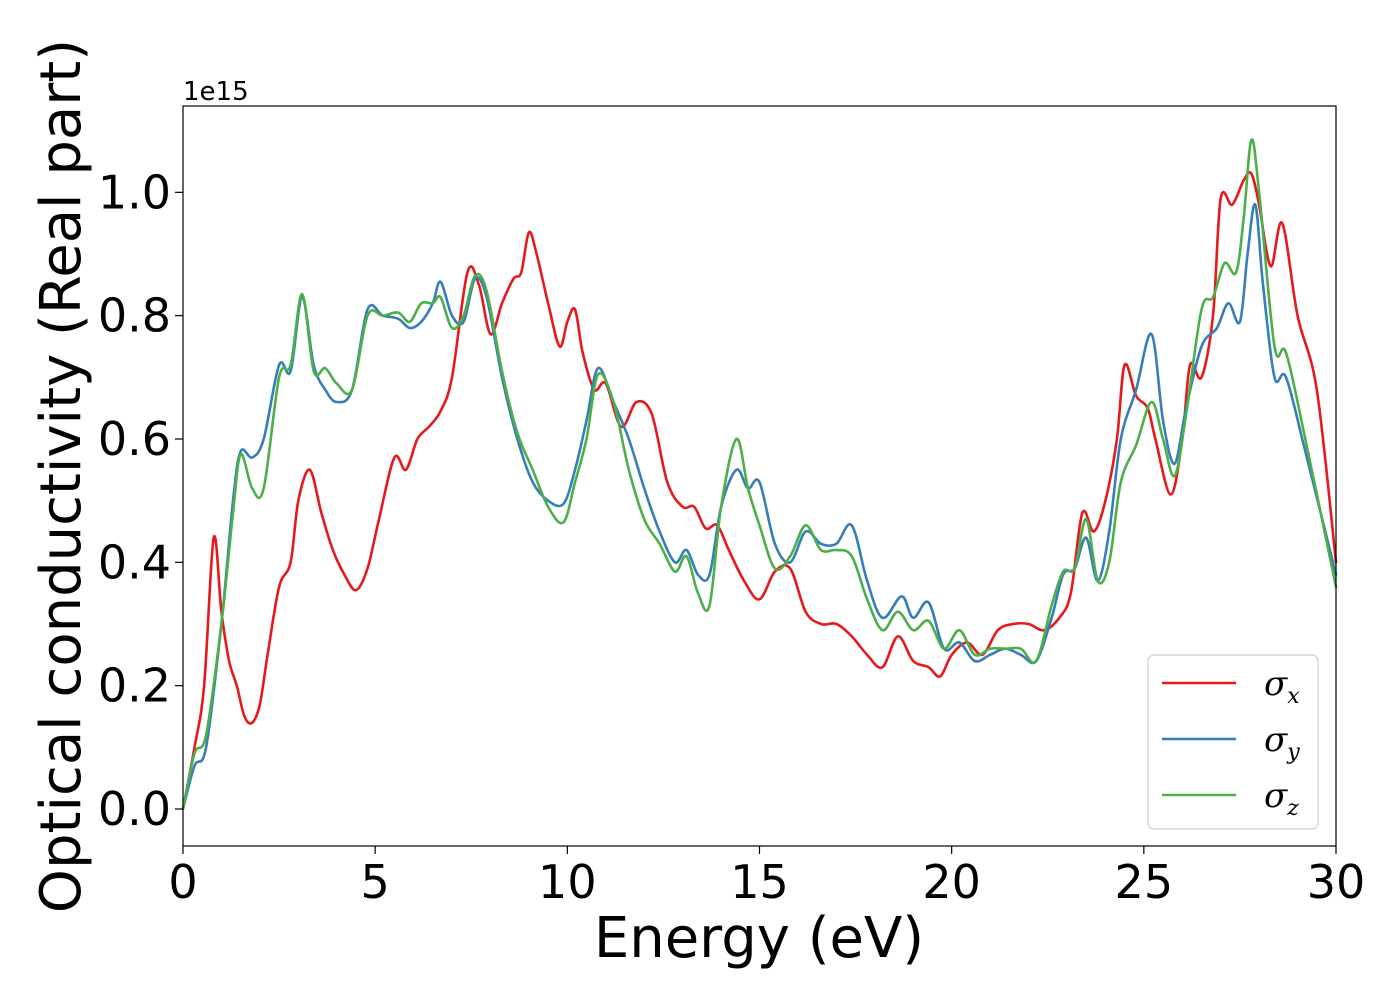 This screenshot has height=1000, width=1400. What do you see at coordinates (567, 882) in the screenshot?
I see `x-tick-label: 10` at bounding box center [567, 882].